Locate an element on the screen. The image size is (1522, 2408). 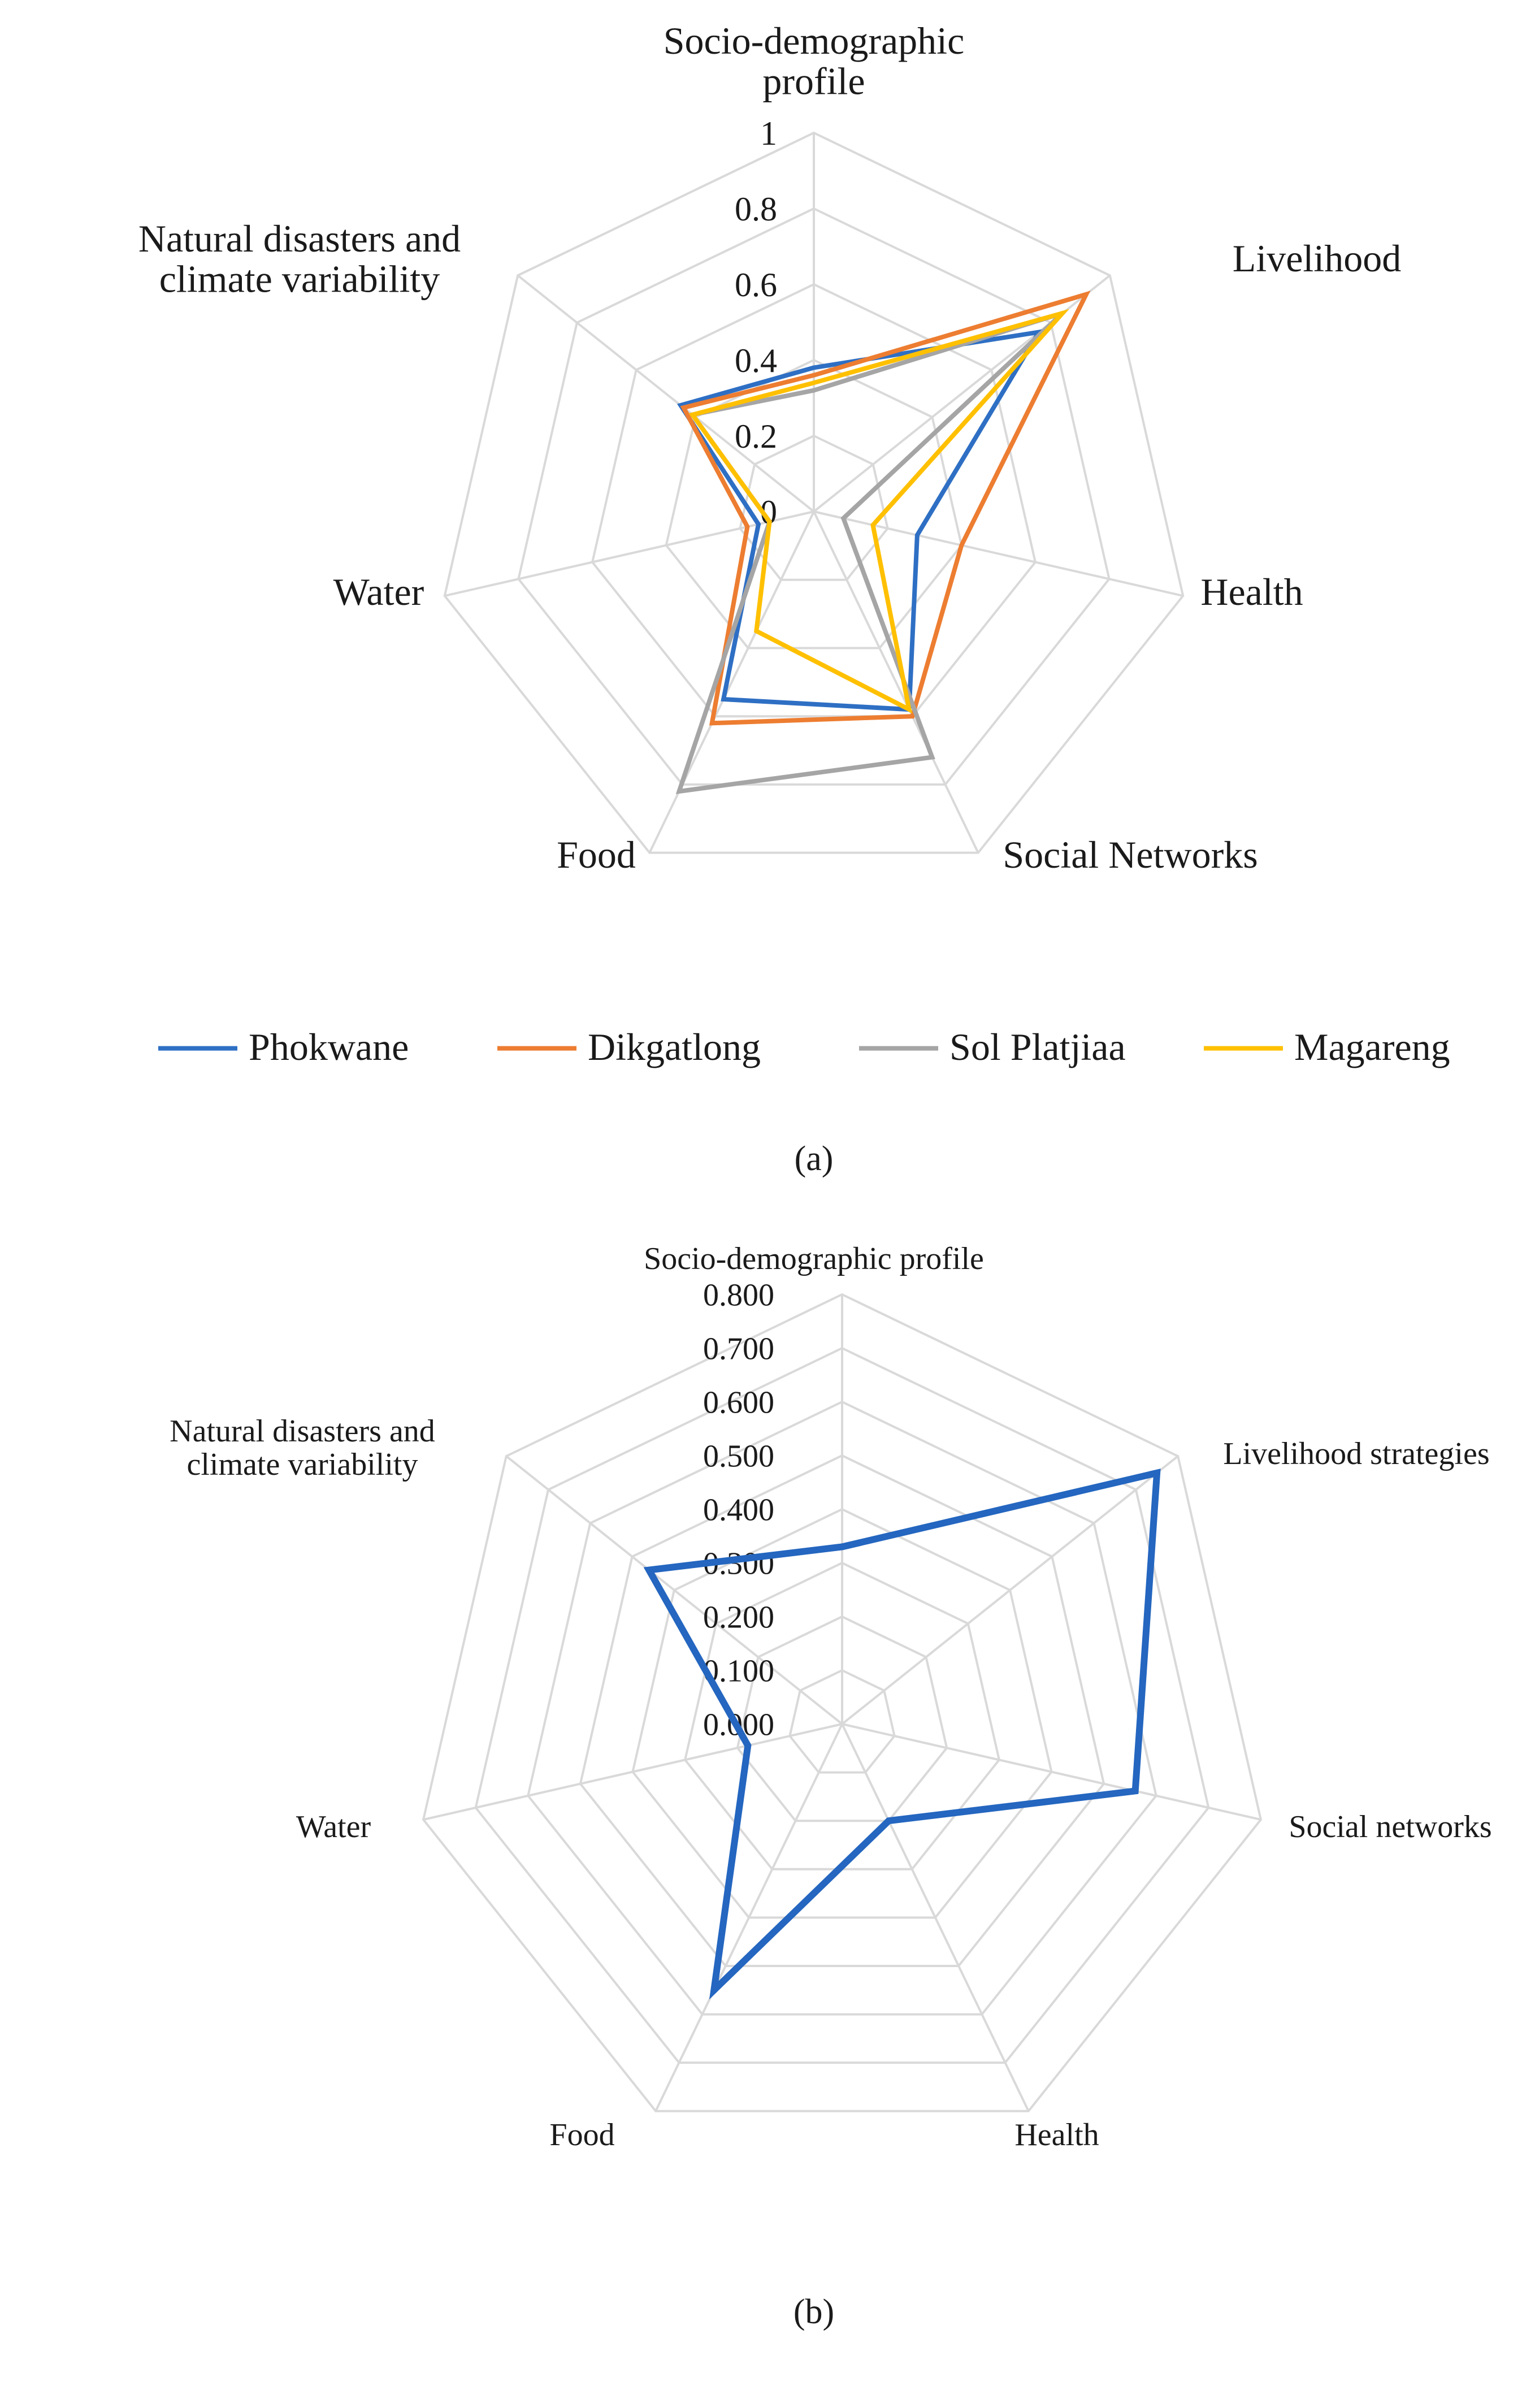
legend-label: Dikgatlong is located at coordinates (675, 1046).